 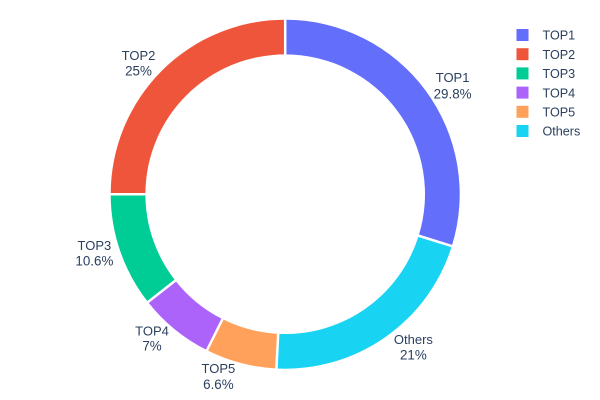 What do you see at coordinates (94, 260) in the screenshot?
I see `svg-text: 10.6%` at bounding box center [94, 260].